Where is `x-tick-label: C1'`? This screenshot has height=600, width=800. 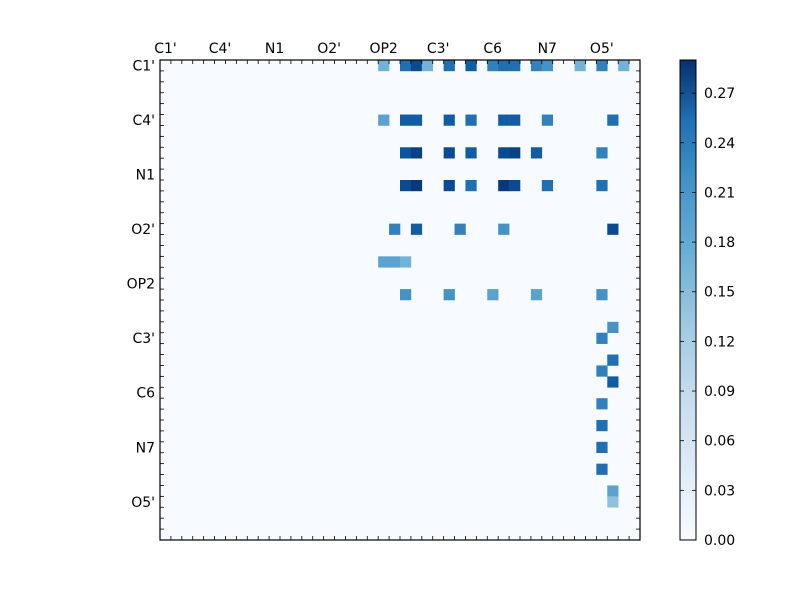
x-tick-label: C1' is located at coordinates (165, 49).